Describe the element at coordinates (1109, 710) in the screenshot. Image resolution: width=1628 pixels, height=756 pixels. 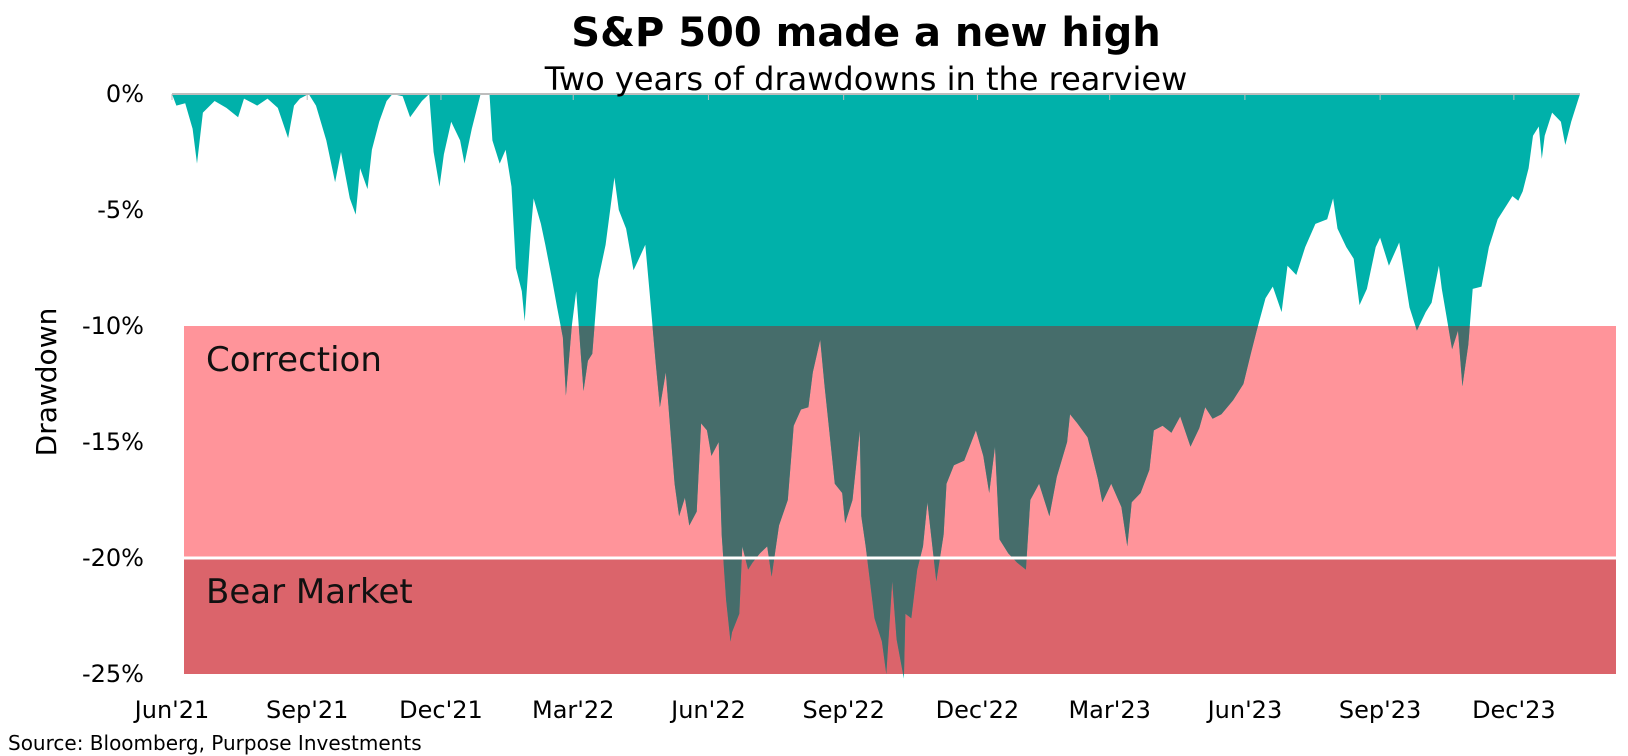
I see `x-tick-label: Mar'23` at that location.